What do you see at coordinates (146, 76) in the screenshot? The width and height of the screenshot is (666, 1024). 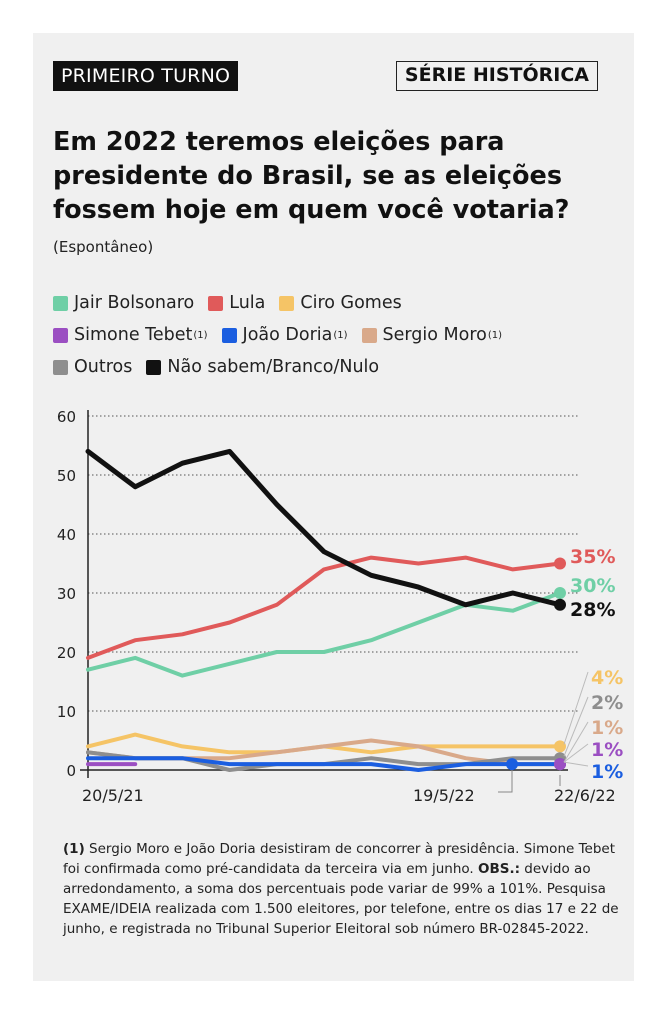 I see `first-round-tag: PRIMEIRO TURNO` at bounding box center [146, 76].